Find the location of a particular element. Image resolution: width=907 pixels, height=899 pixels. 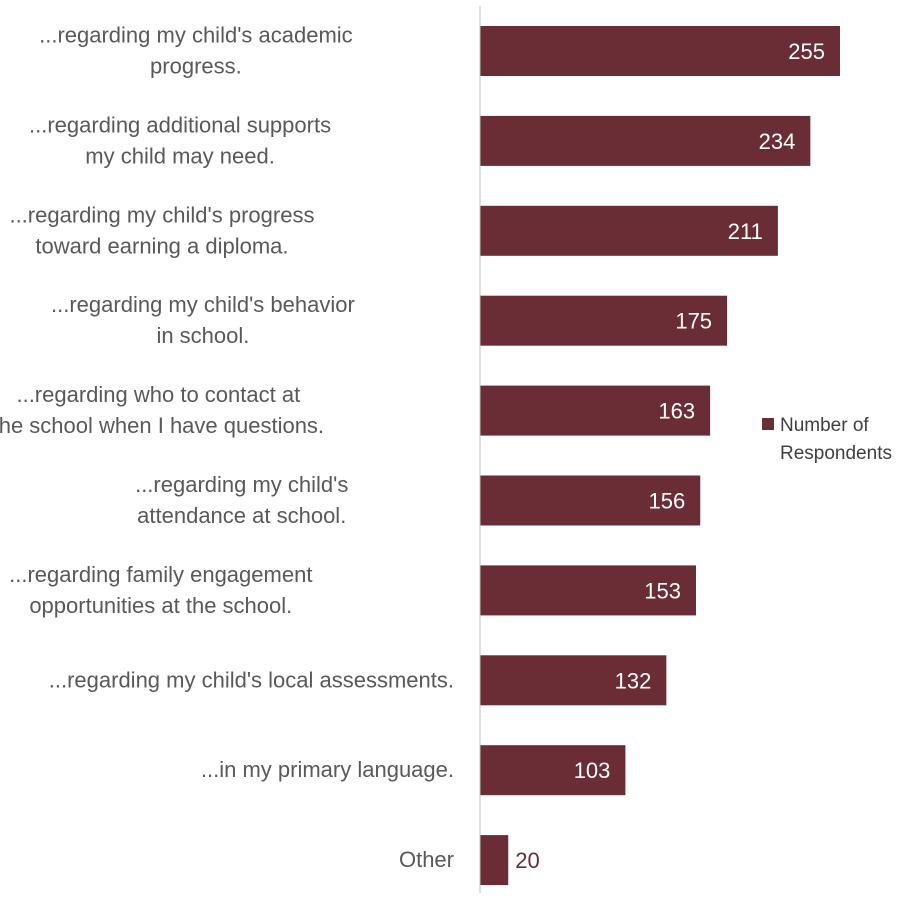

category-label: ...in my primary language. is located at coordinates (327, 769).